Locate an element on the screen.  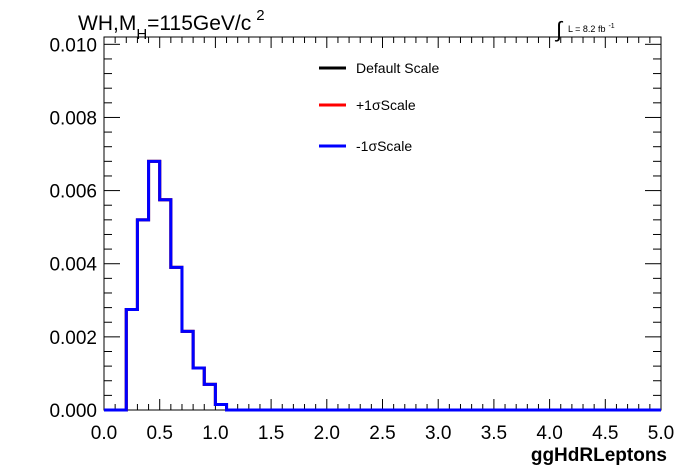
x-tick-label: 3.0 is located at coordinates (438, 433).